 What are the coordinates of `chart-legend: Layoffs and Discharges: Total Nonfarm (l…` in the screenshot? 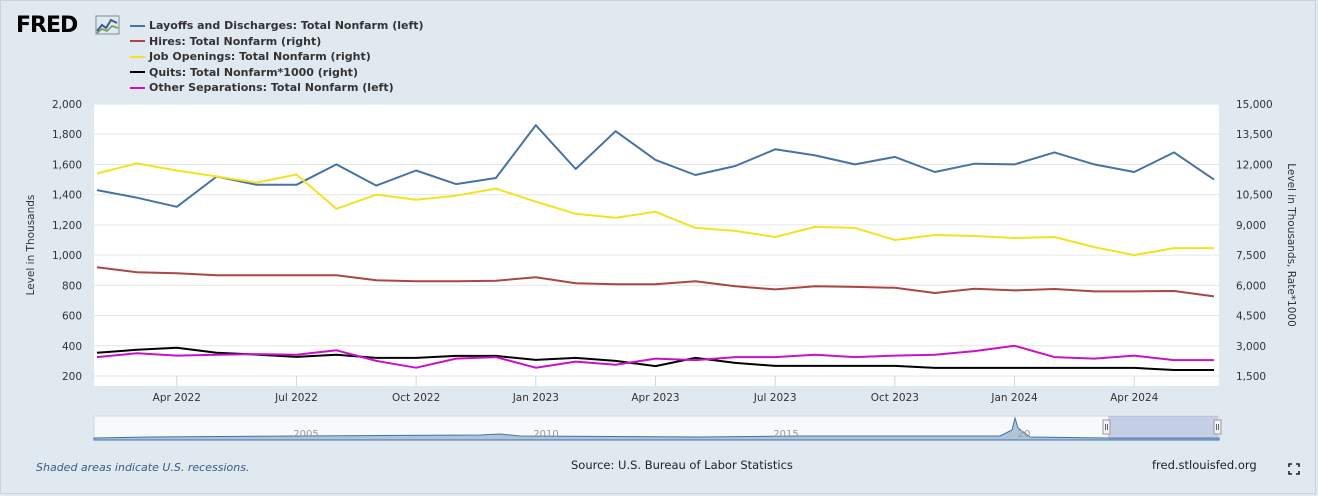 It's located at (277, 57).